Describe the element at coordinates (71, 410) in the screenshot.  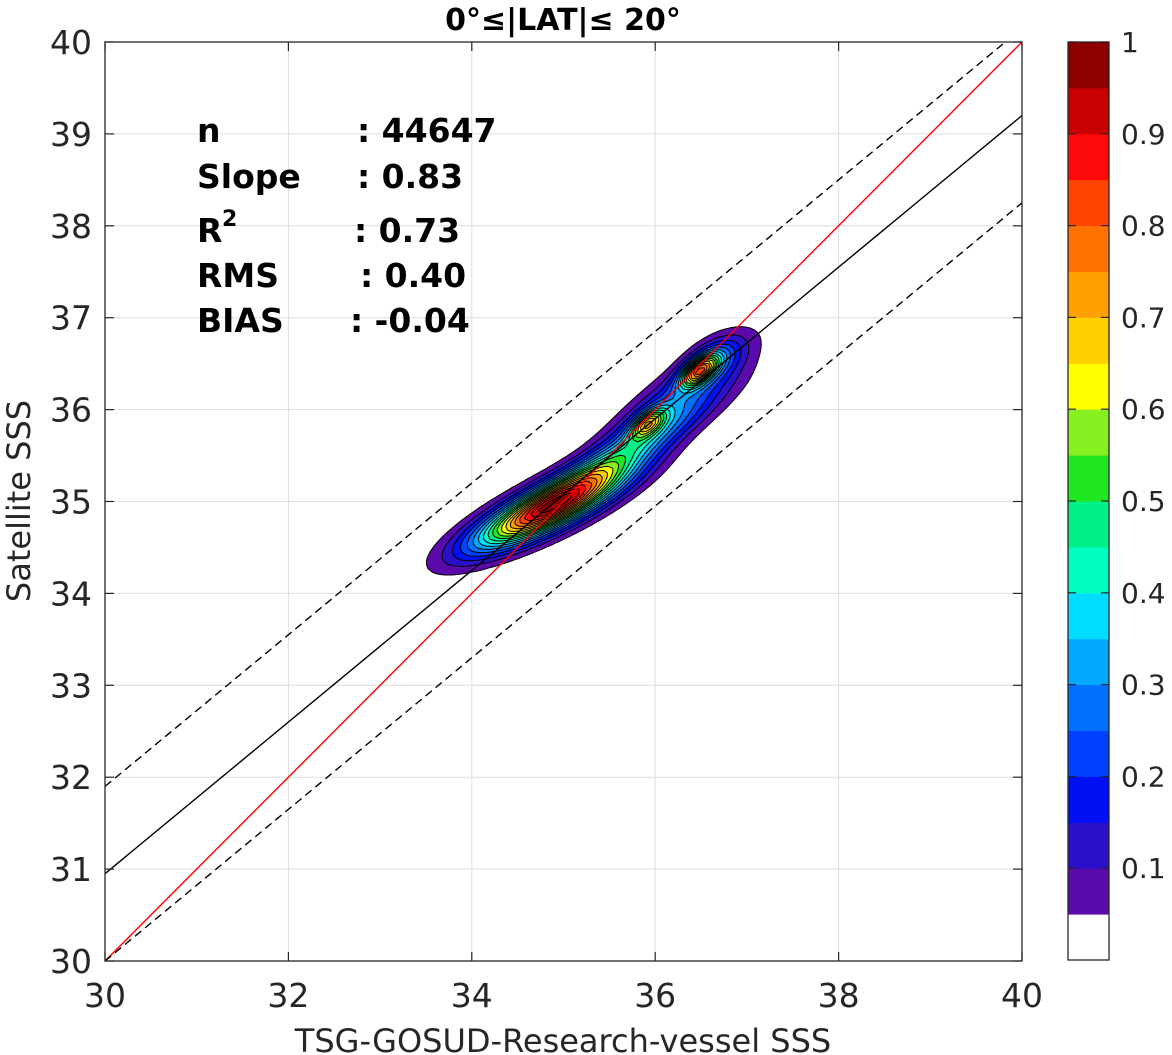
I see `y-tick-label: 36` at that location.